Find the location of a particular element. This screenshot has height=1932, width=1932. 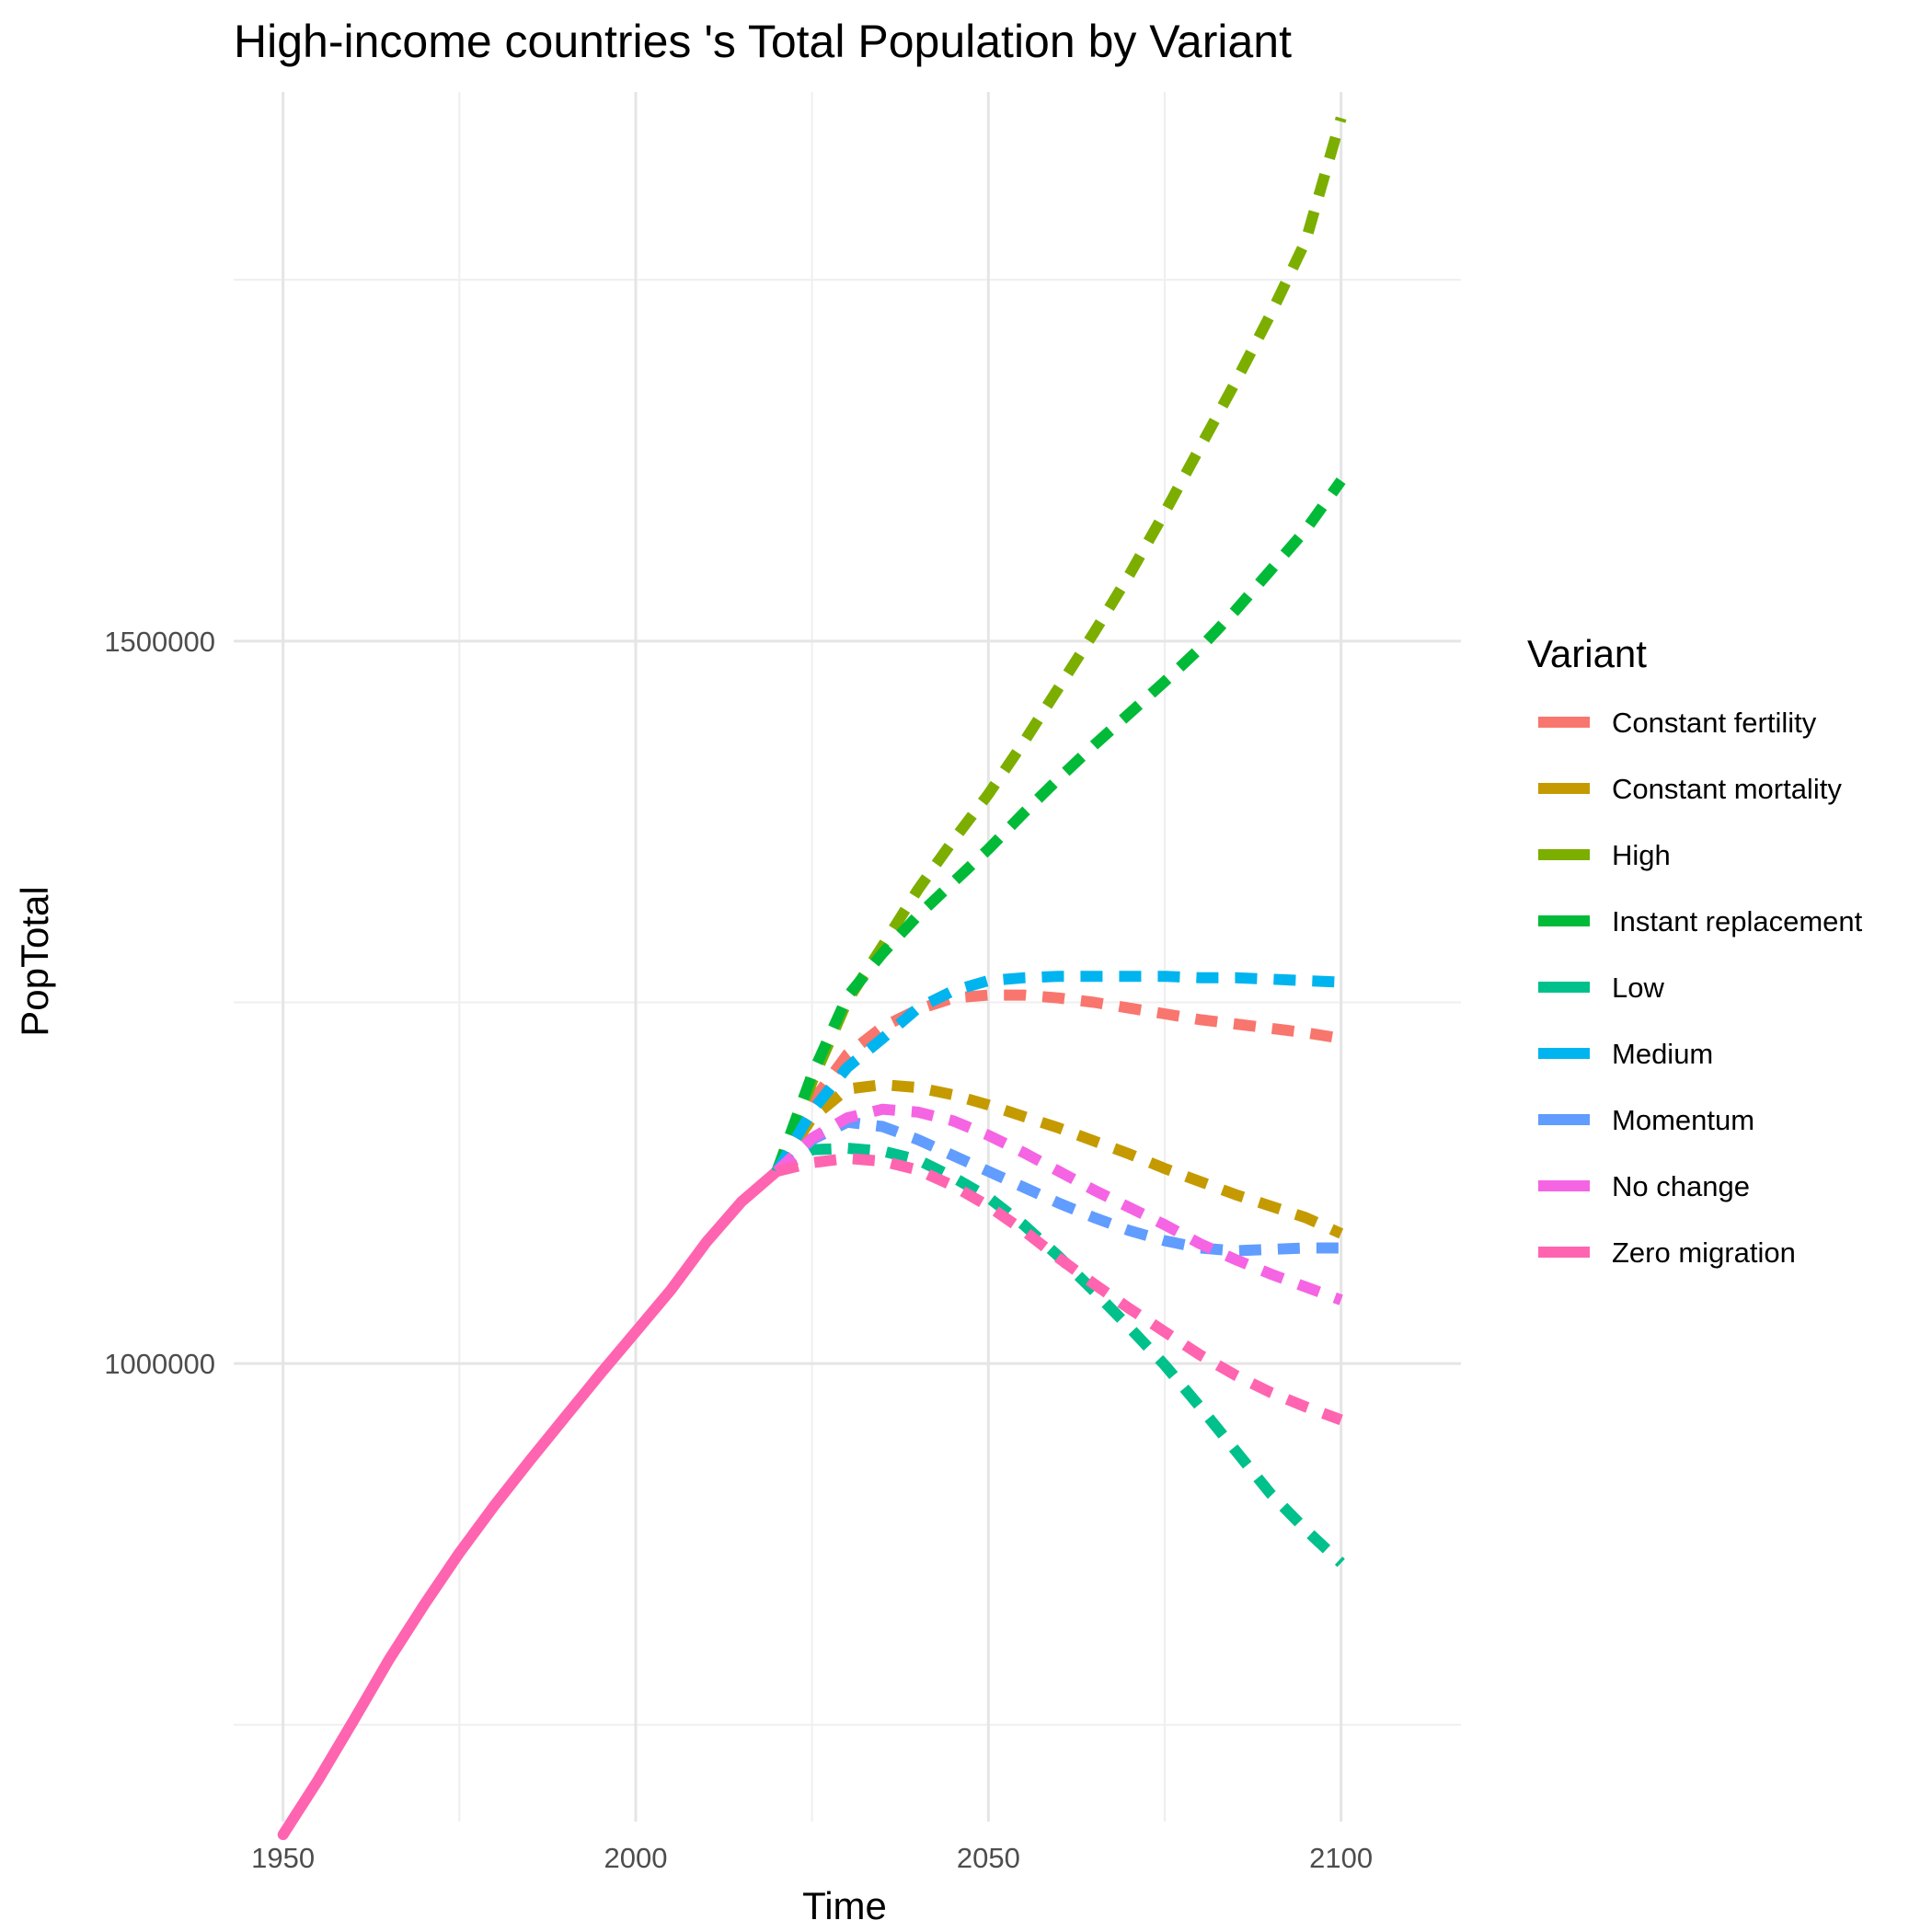

y-axis-title: PopTotal is located at coordinates (34, 961).